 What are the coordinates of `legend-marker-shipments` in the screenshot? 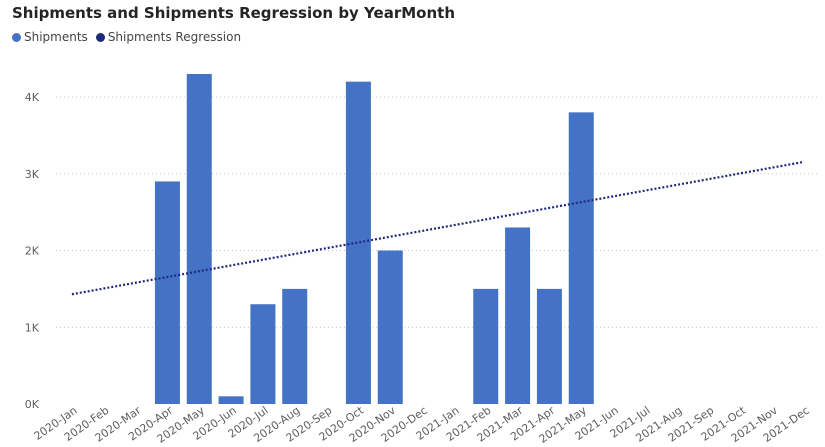 It's located at (16, 37).